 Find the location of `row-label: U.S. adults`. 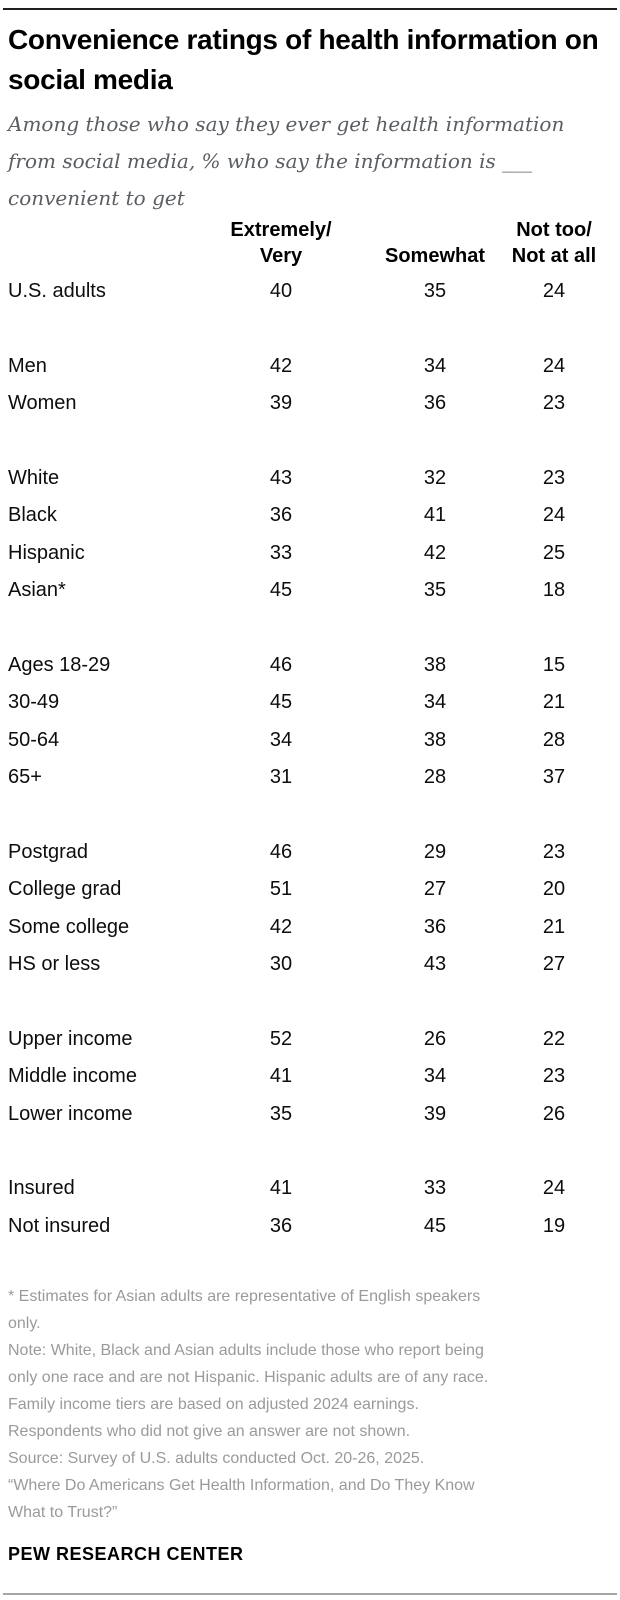

row-label: U.S. adults is located at coordinates (57, 291).